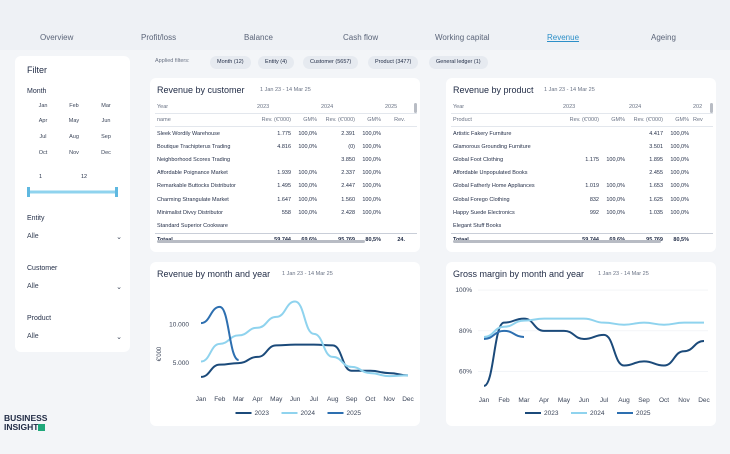  I want to click on tab-ageing: Ageing, so click(663, 37).